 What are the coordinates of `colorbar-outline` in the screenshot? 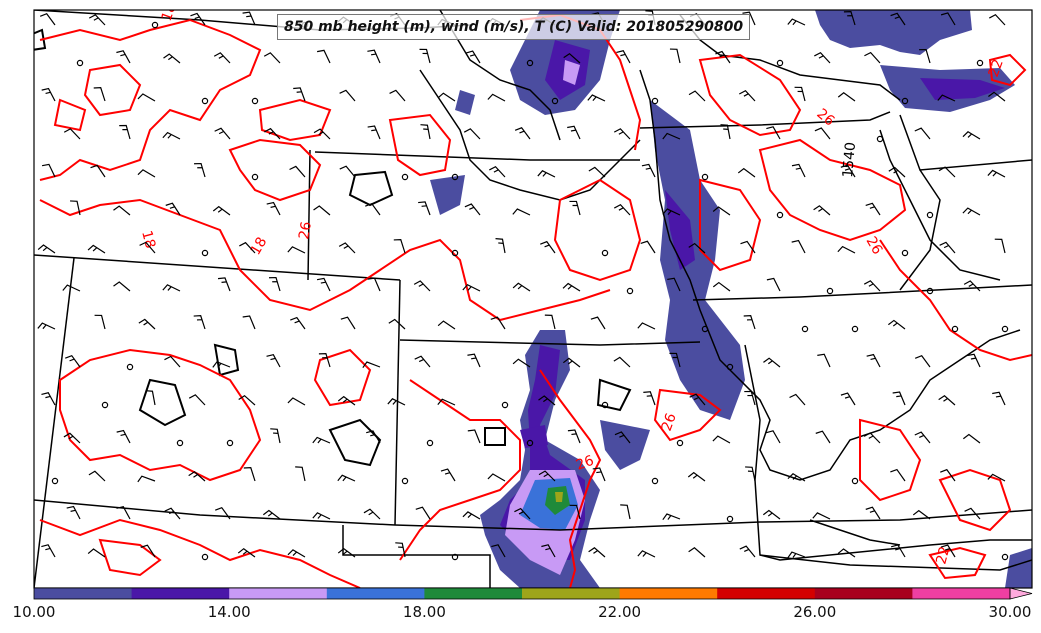 It's located at (522, 593).